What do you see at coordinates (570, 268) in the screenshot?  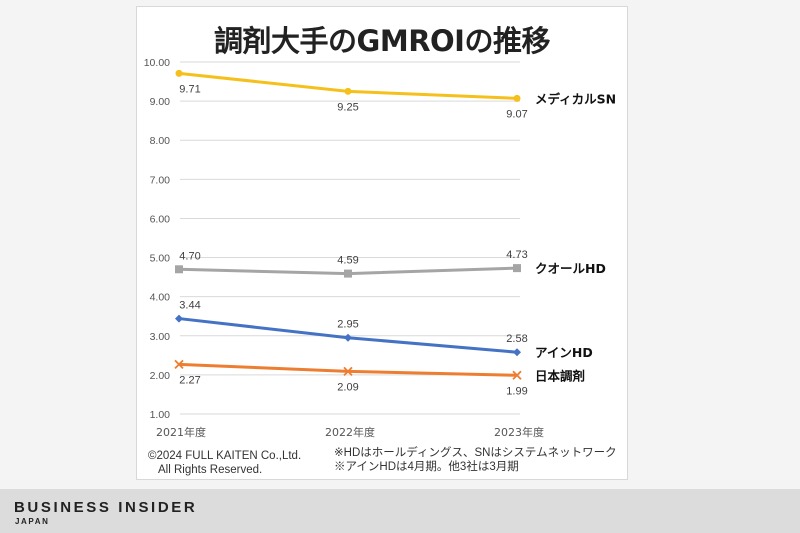 I see `series-name-label: クオールHD` at bounding box center [570, 268].